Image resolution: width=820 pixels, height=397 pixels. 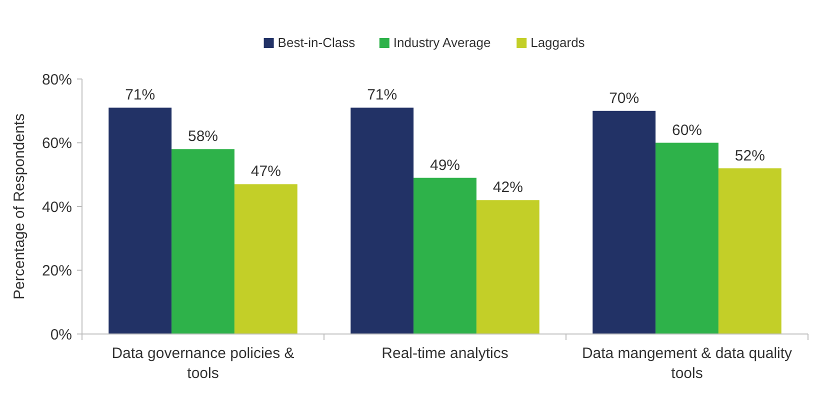 I want to click on y-tick-label: 20%, so click(x=57, y=271).